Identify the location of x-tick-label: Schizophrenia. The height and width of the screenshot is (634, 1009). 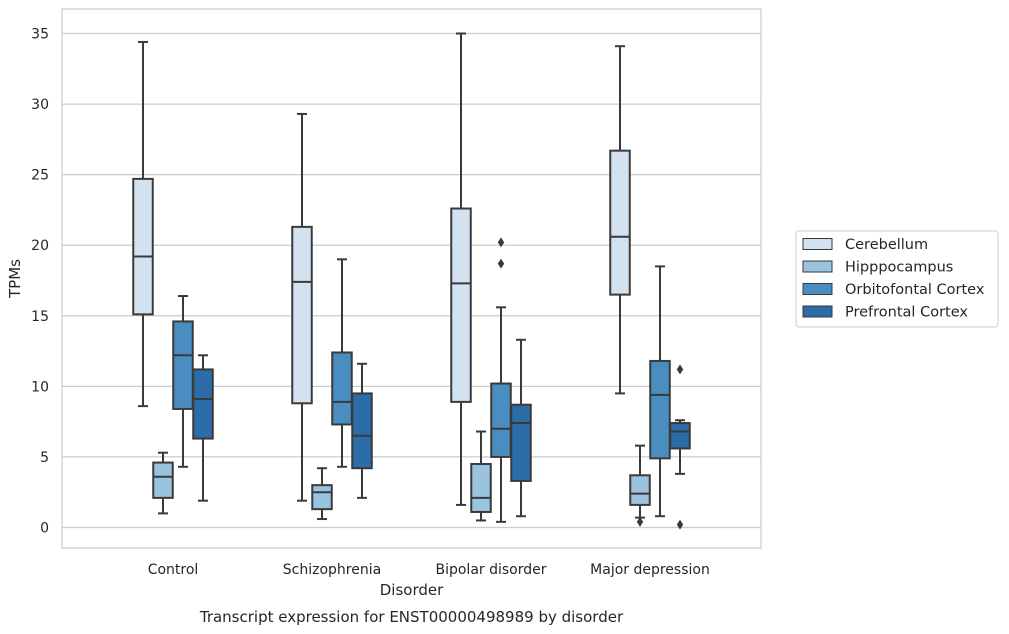
(332, 570).